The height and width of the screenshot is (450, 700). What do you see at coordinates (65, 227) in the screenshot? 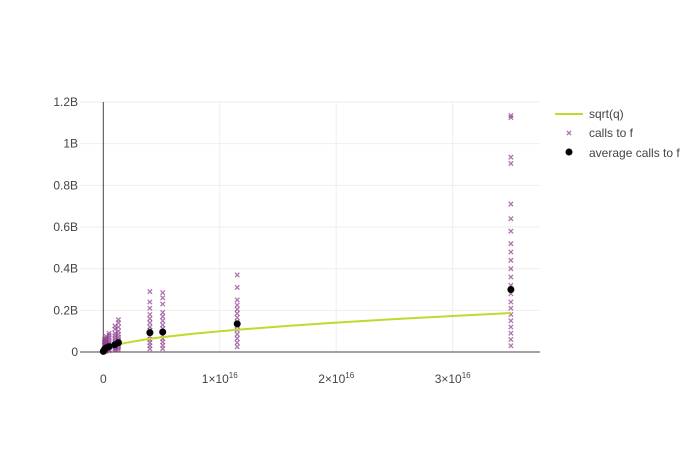
I see `y-tick-label: 0.6B` at bounding box center [65, 227].